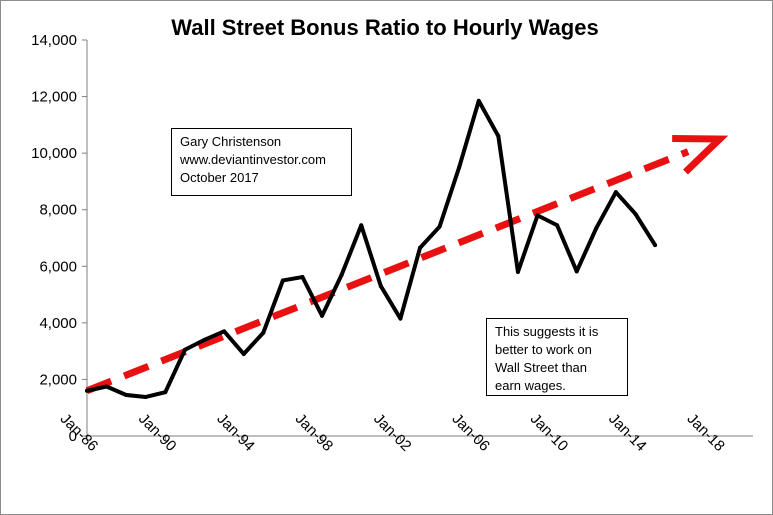 Image resolution: width=773 pixels, height=515 pixels. What do you see at coordinates (235, 432) in the screenshot?
I see `x-tick-label: Jan-94` at bounding box center [235, 432].